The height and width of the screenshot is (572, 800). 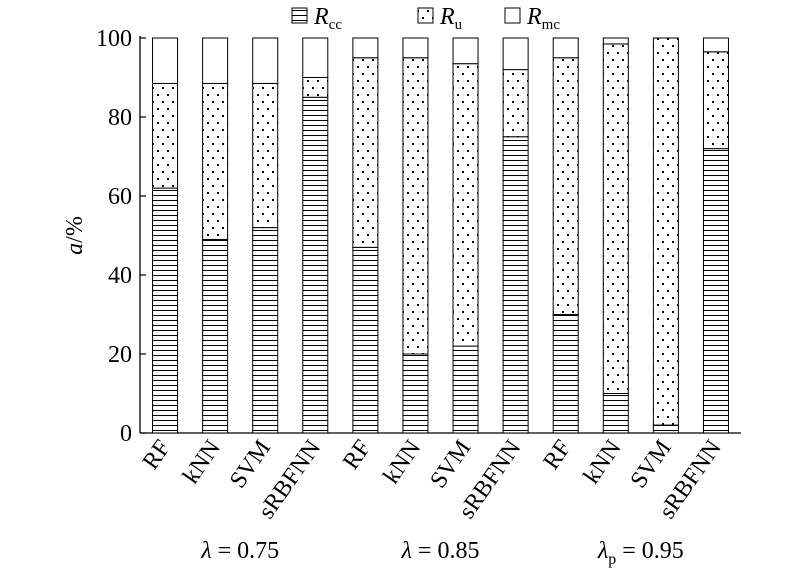 I want to click on legend-label-0: Rcc, so click(x=327, y=18).